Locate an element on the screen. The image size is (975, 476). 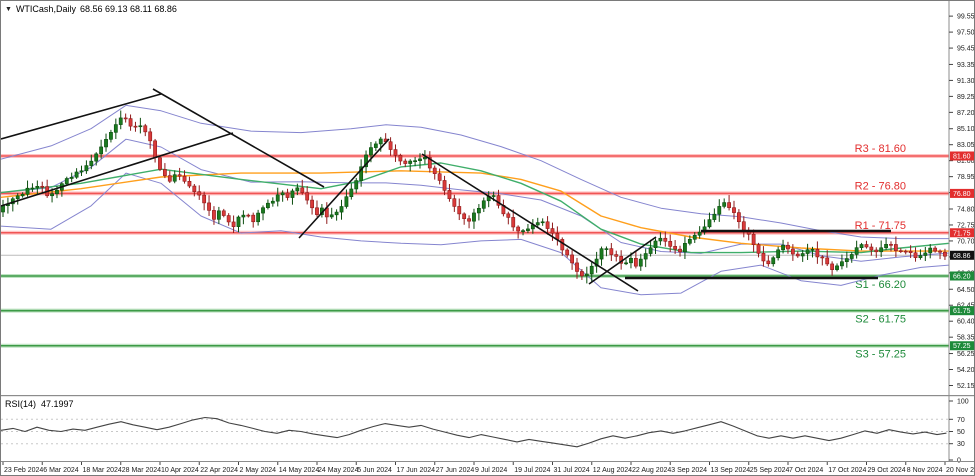
date-label: 22 Apr 2024 is located at coordinates (219, 470).